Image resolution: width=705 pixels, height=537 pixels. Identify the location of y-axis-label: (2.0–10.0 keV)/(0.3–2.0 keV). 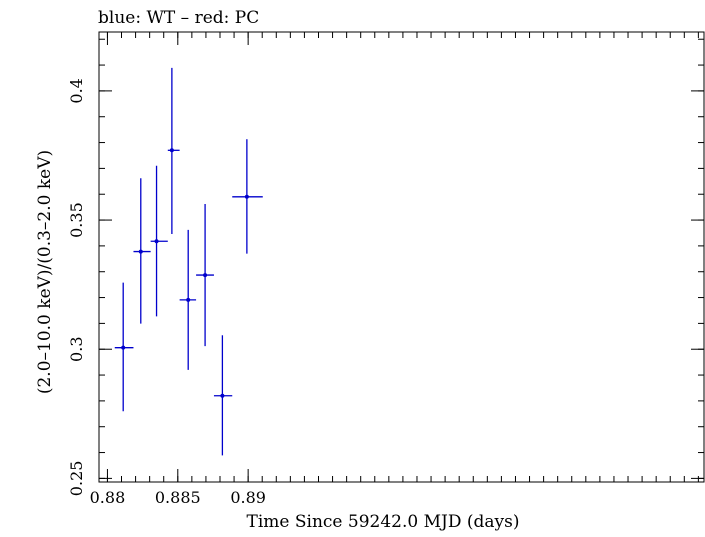
(45, 272).